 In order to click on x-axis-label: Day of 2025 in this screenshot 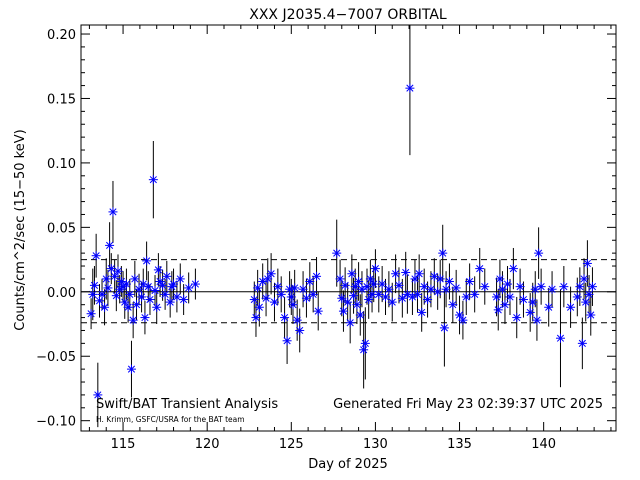, I will do `click(348, 464)`.